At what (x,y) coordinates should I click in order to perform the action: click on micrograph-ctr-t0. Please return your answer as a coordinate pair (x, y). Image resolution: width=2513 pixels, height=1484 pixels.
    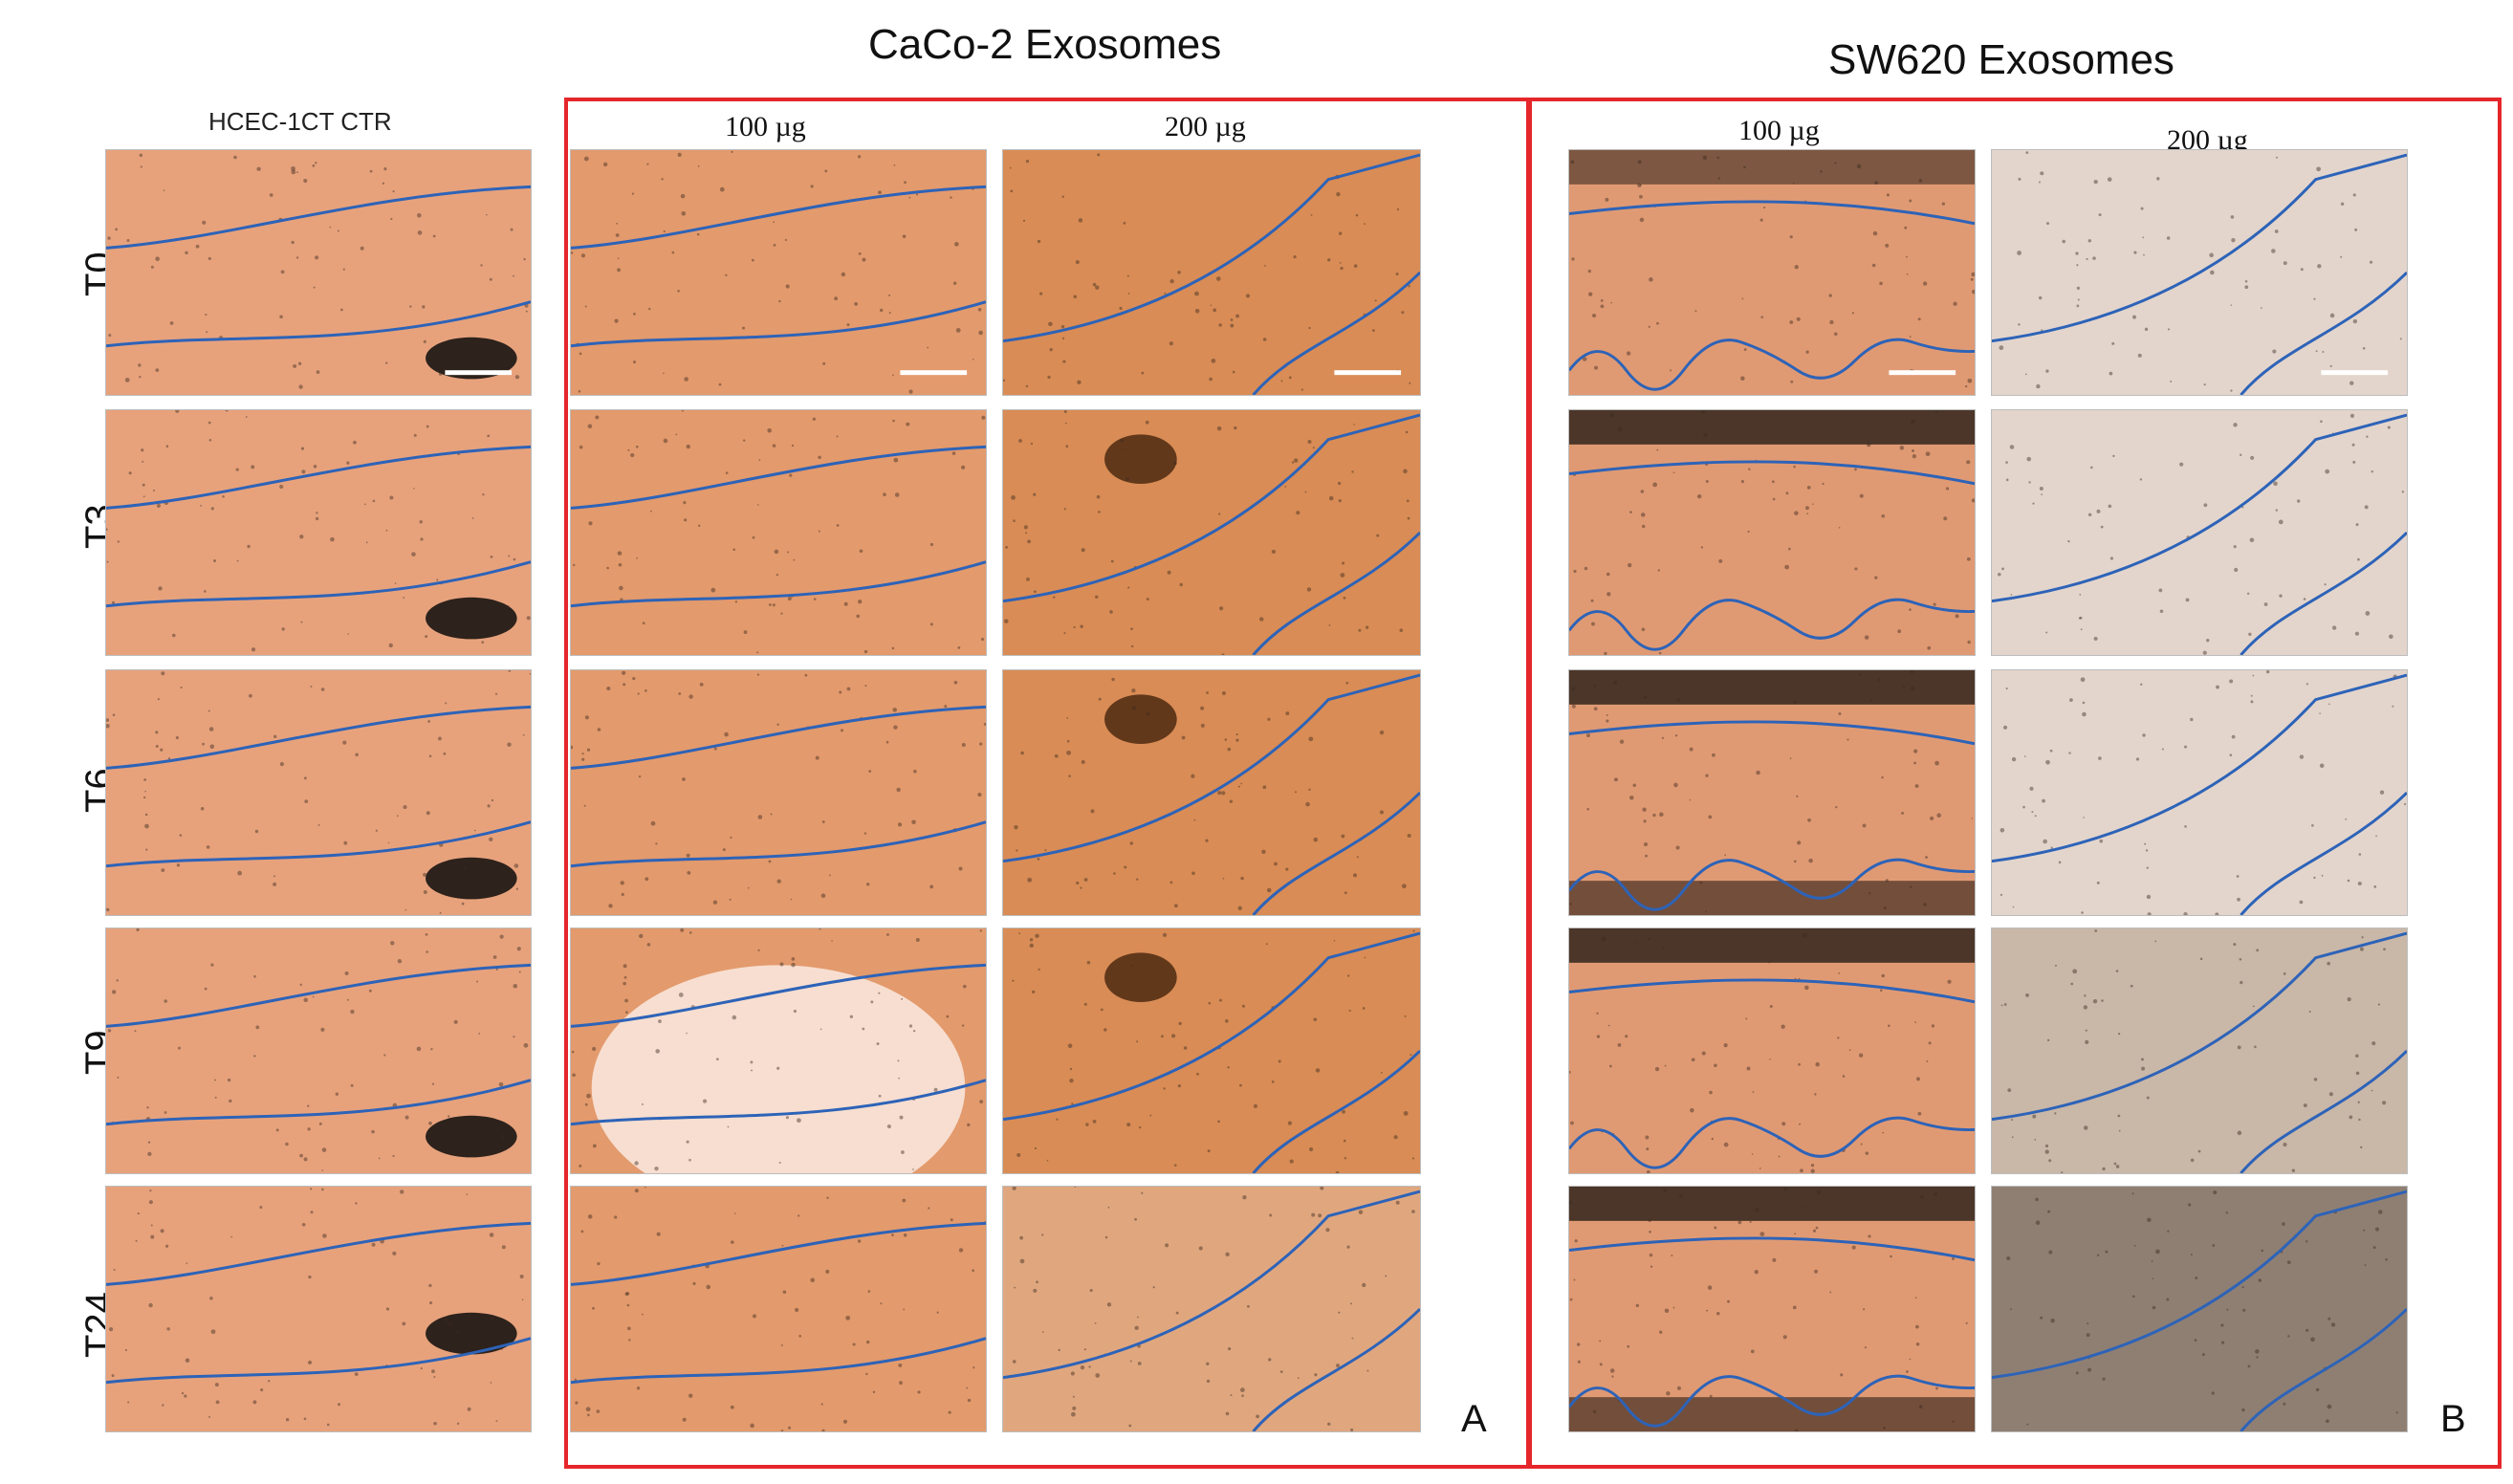
    Looking at the image, I should click on (318, 272).